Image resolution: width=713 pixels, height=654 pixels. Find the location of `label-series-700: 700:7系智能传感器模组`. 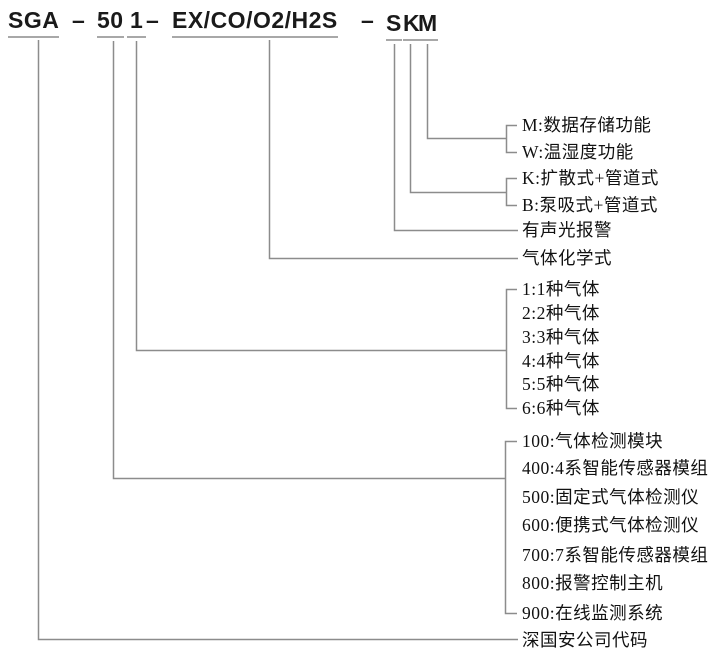

label-series-700: 700:7系智能传感器模组 is located at coordinates (615, 555).